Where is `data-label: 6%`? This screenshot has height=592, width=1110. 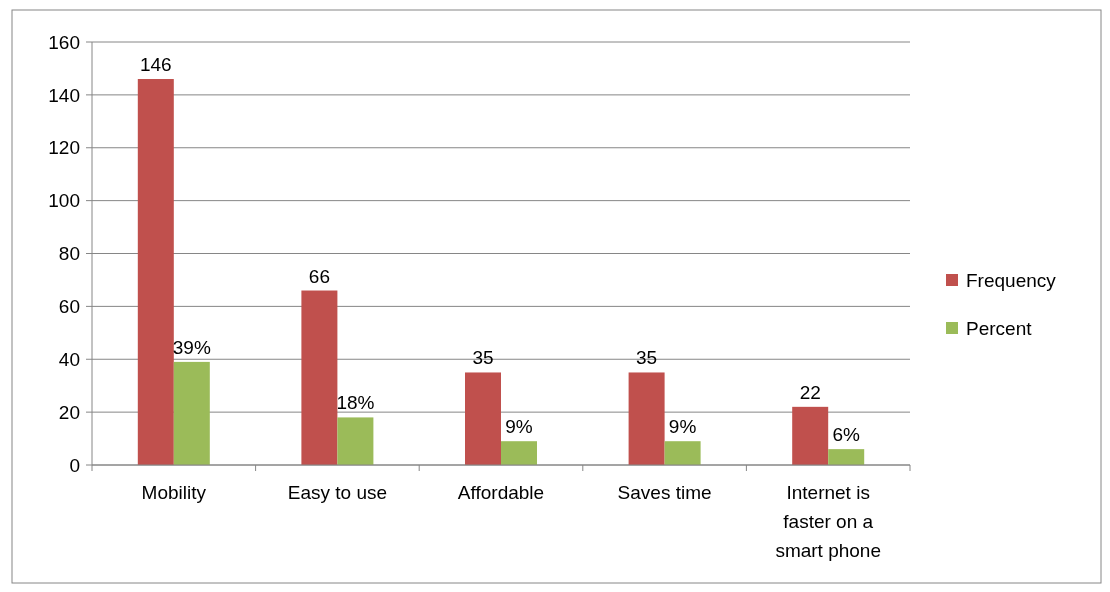 data-label: 6% is located at coordinates (846, 435).